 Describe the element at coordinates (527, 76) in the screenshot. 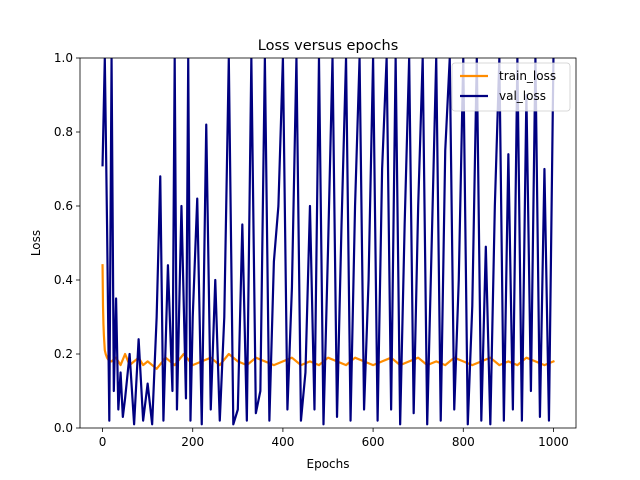

I see `legend-label-train_loss: train_loss` at that location.